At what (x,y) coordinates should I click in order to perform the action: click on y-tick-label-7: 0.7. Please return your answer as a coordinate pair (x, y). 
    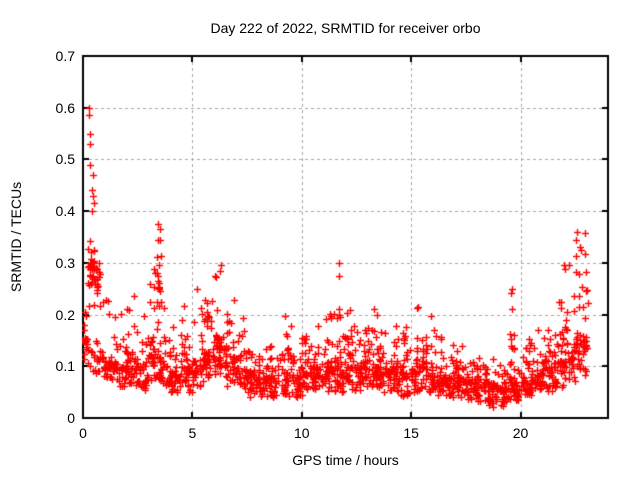
    Looking at the image, I should click on (65, 56).